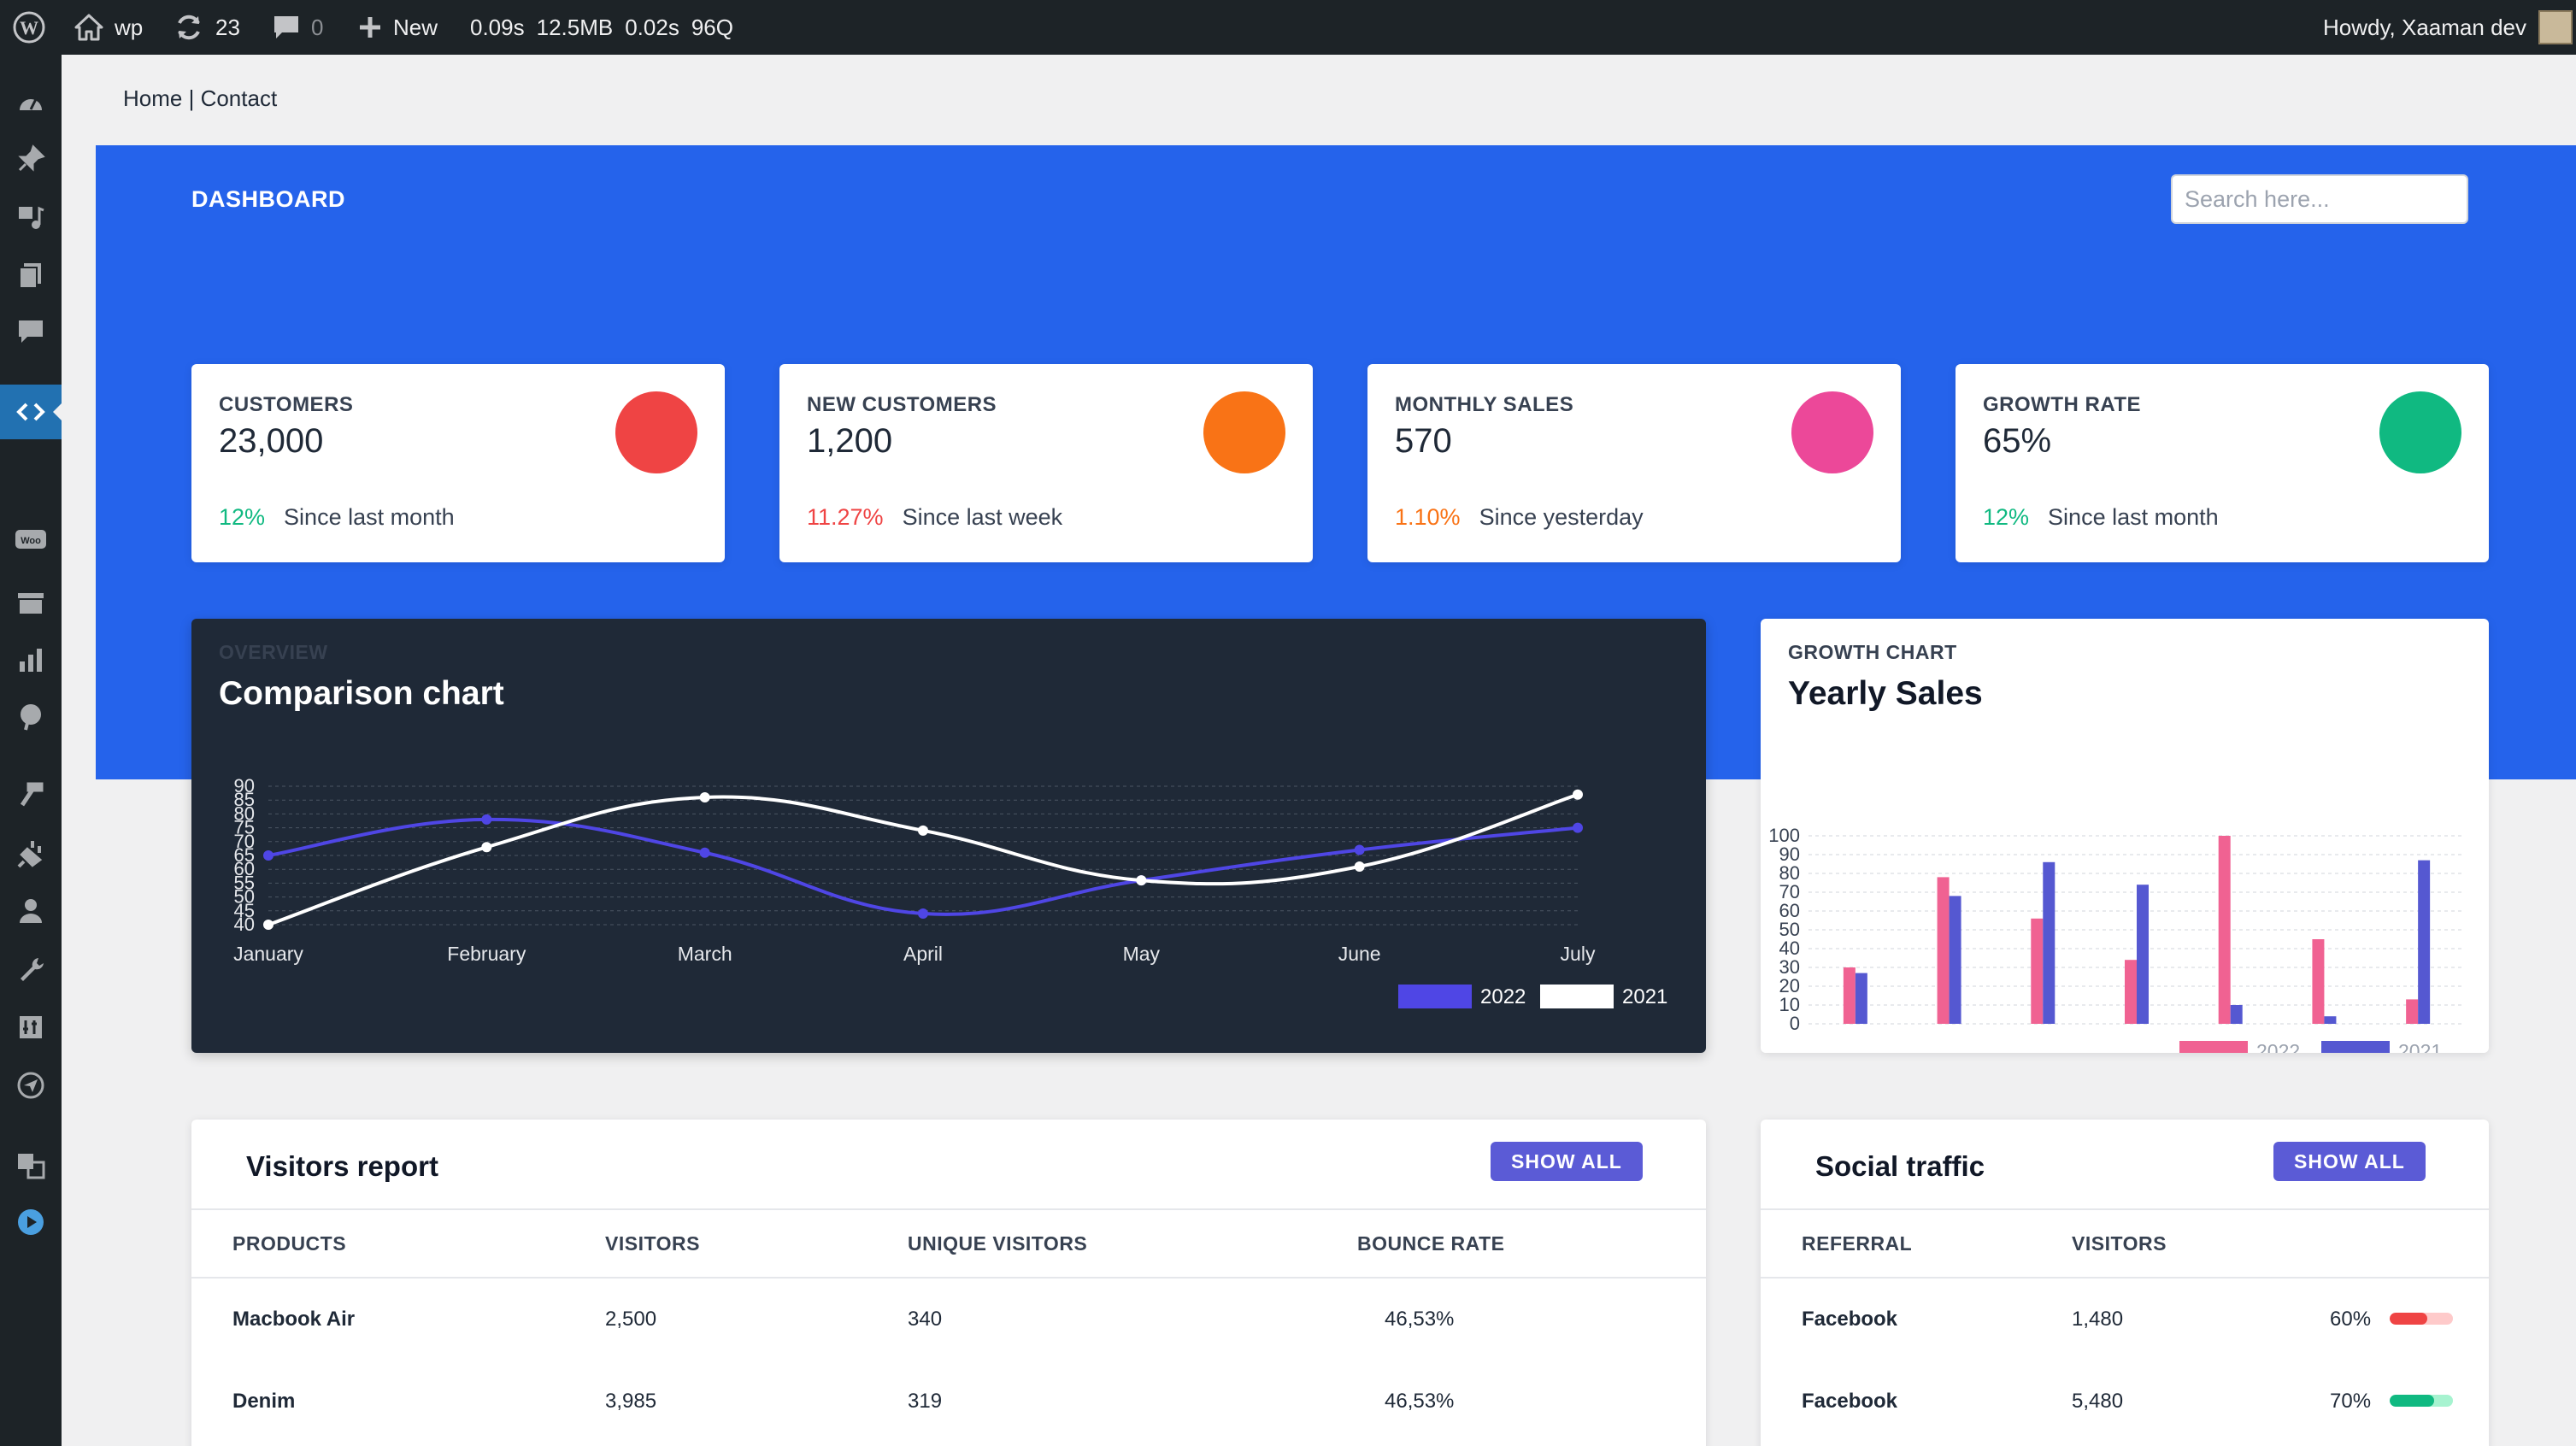 This screenshot has height=1446, width=2576. What do you see at coordinates (244, 868) in the screenshot?
I see `y-tick-label: 60` at bounding box center [244, 868].